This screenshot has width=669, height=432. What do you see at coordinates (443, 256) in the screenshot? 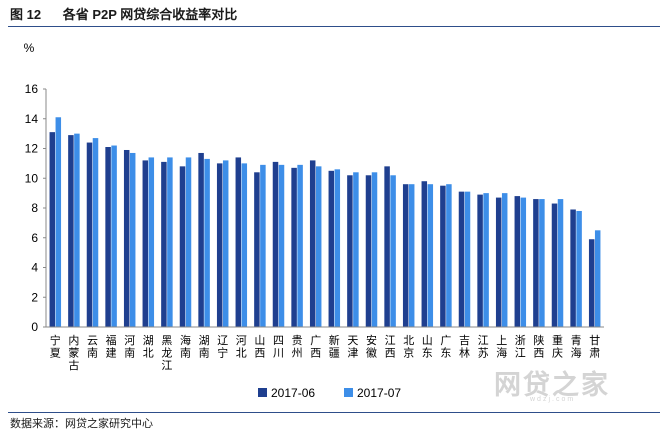
I see `bar-2017-06-广东` at bounding box center [443, 256].